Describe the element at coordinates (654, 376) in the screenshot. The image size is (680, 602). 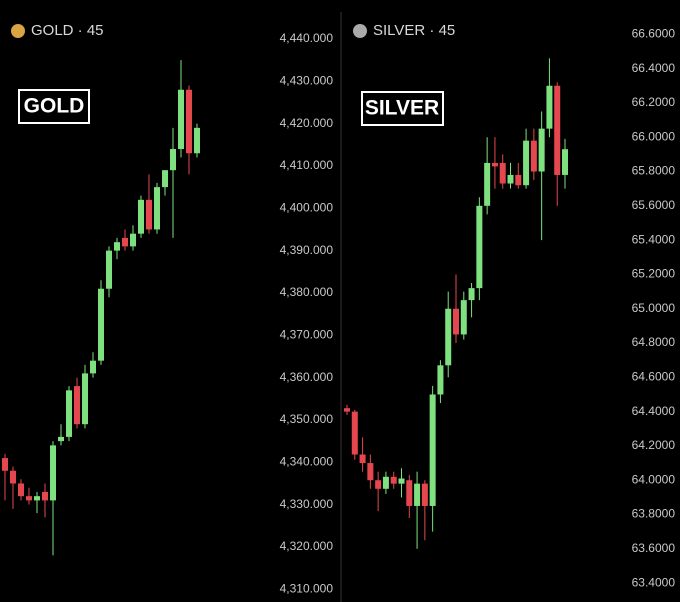
I see `y-tick-label: 64.6000` at that location.